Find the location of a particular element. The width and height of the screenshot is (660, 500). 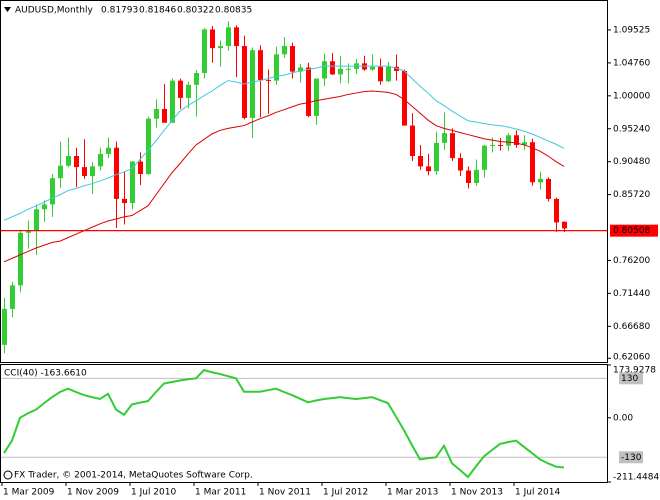

x-tick-label: 1 Nov 2013 is located at coordinates (477, 493).